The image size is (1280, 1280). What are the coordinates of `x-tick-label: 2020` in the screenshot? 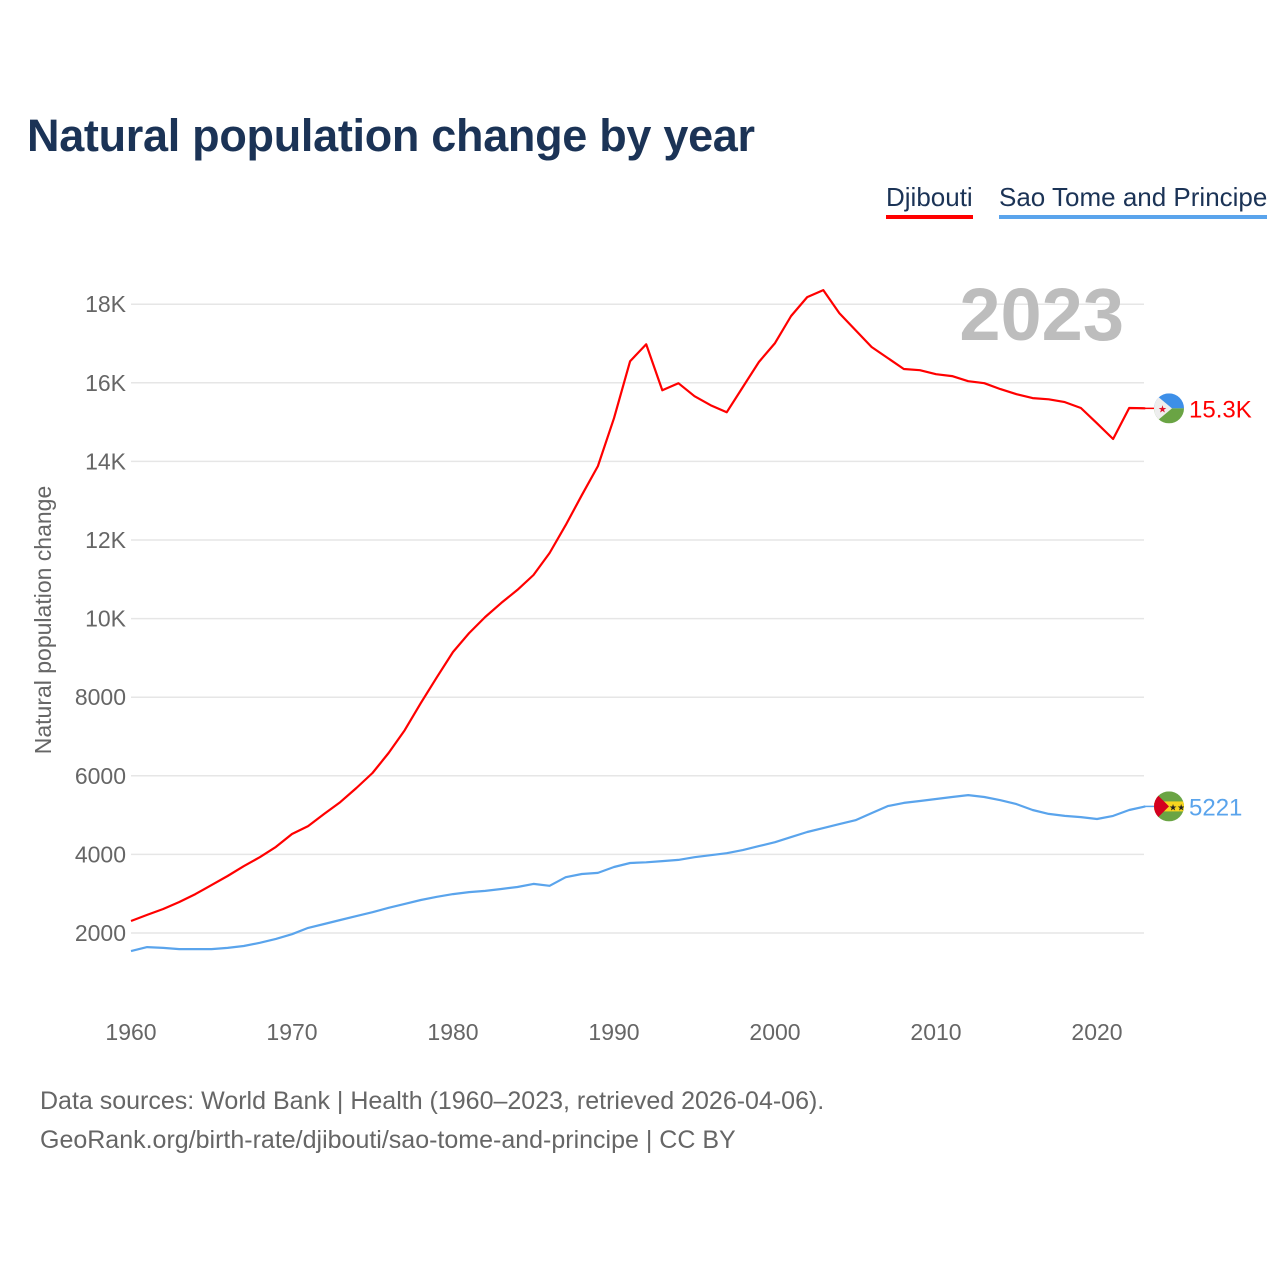 It's located at (1096, 1032).